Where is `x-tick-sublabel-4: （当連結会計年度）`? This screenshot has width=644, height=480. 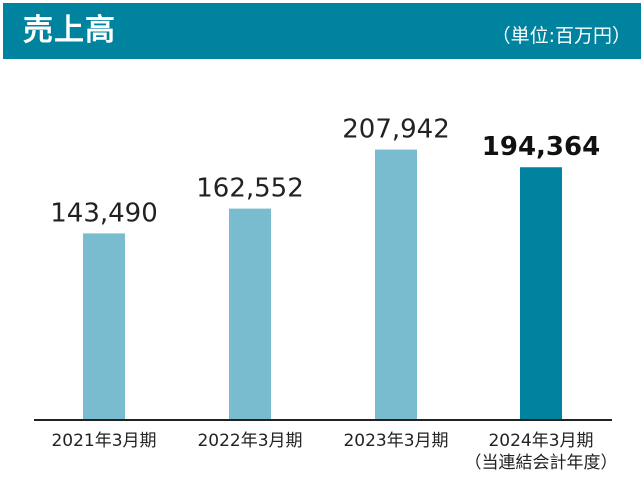 x-tick-sublabel-4: （当連結会計年度） is located at coordinates (541, 463).